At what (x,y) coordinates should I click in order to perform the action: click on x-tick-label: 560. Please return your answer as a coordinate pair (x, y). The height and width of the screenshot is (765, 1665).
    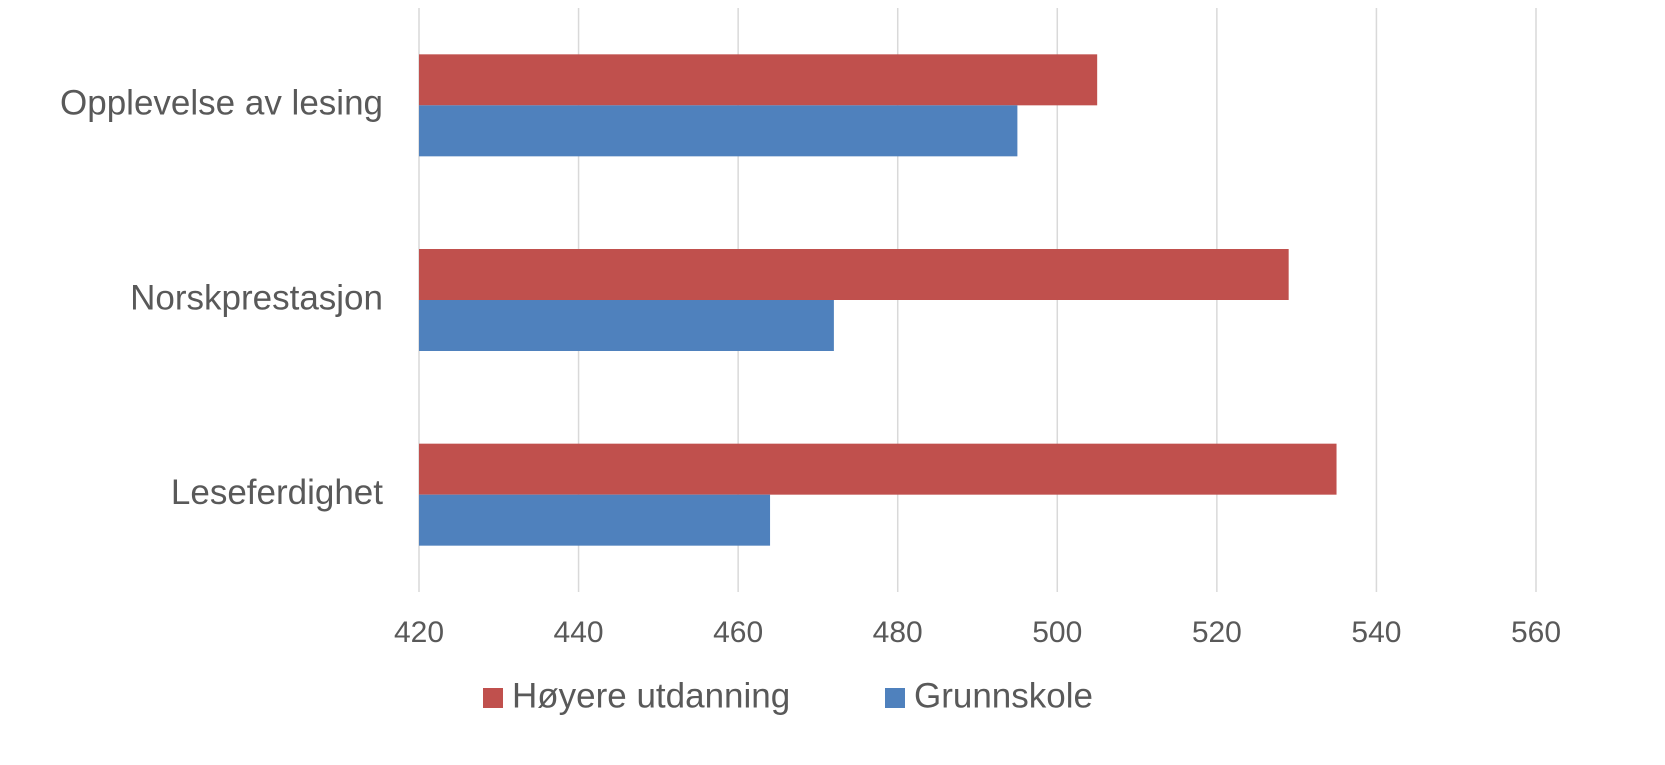
    Looking at the image, I should click on (1536, 632).